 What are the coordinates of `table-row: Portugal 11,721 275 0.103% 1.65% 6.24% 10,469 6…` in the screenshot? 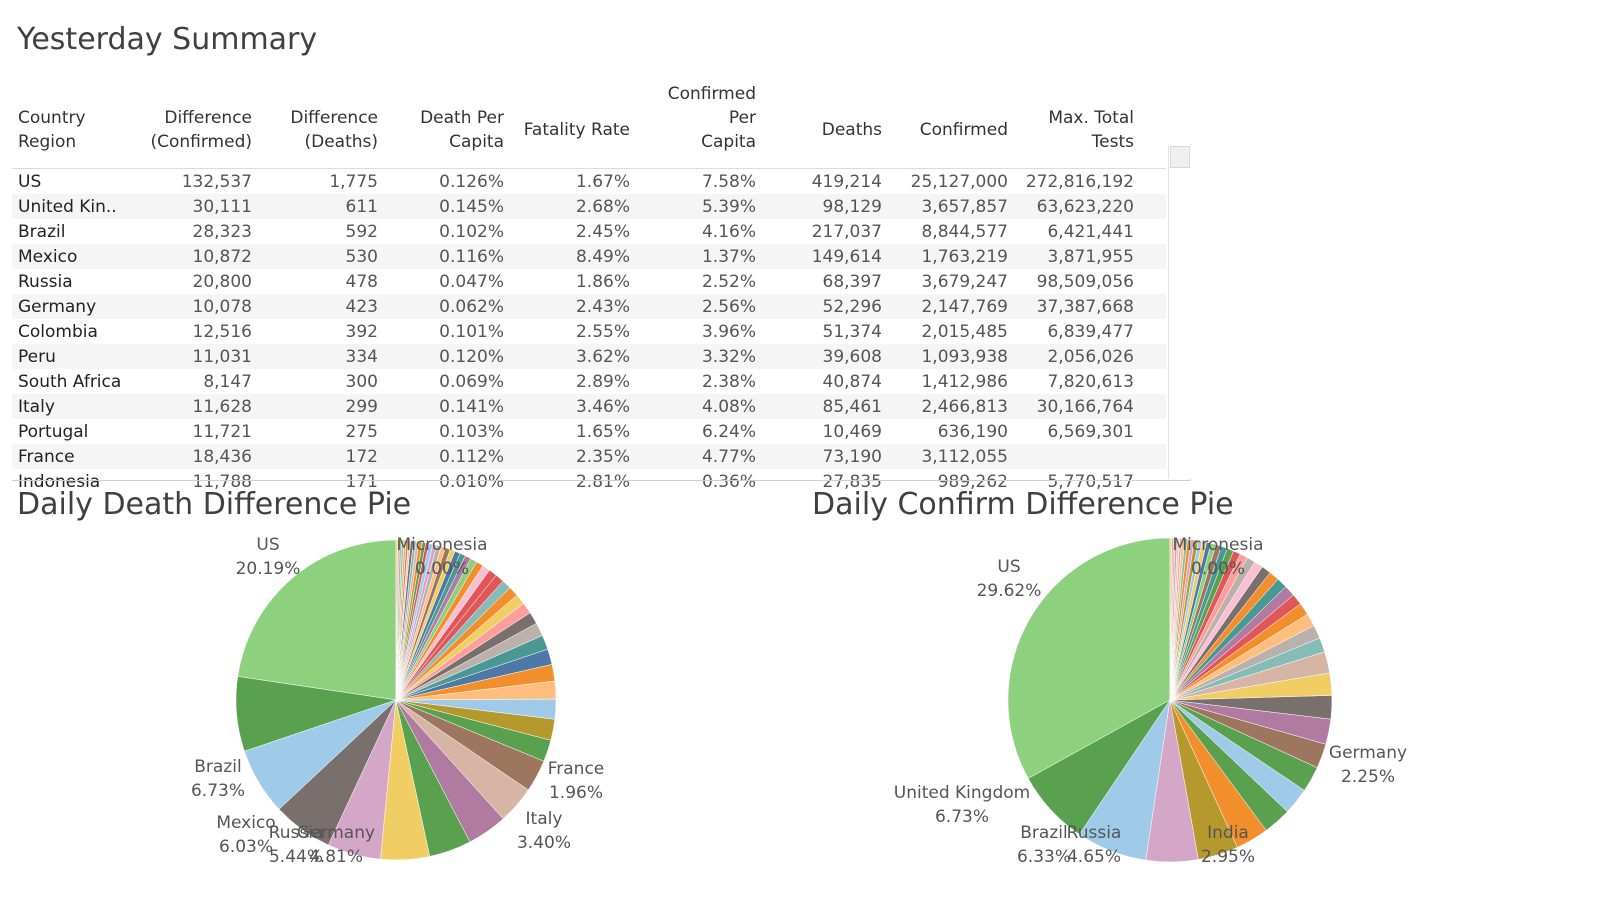 It's located at (589, 431).